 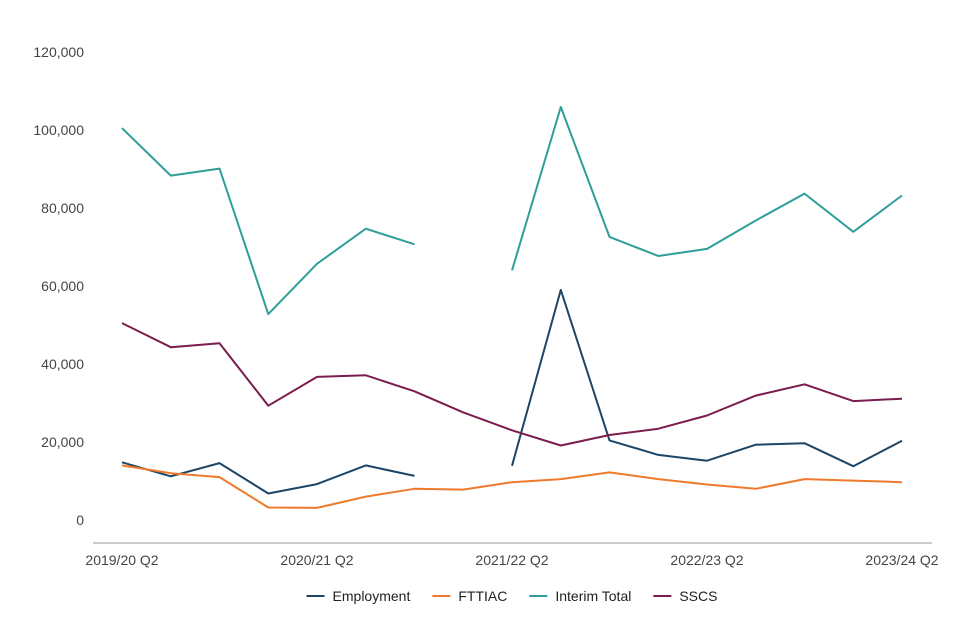 I want to click on y-tick-label: 100,000, so click(x=58, y=130).